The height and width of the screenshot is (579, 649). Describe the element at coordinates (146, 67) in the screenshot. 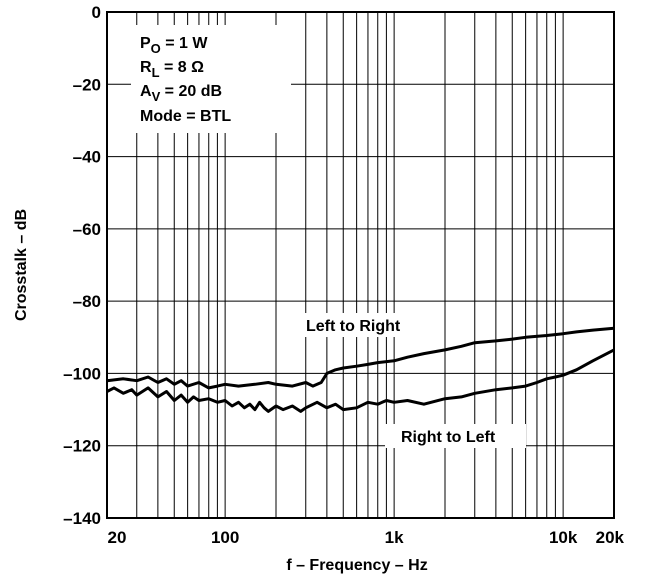

I see `condition-load-resistance-symbol: R` at that location.